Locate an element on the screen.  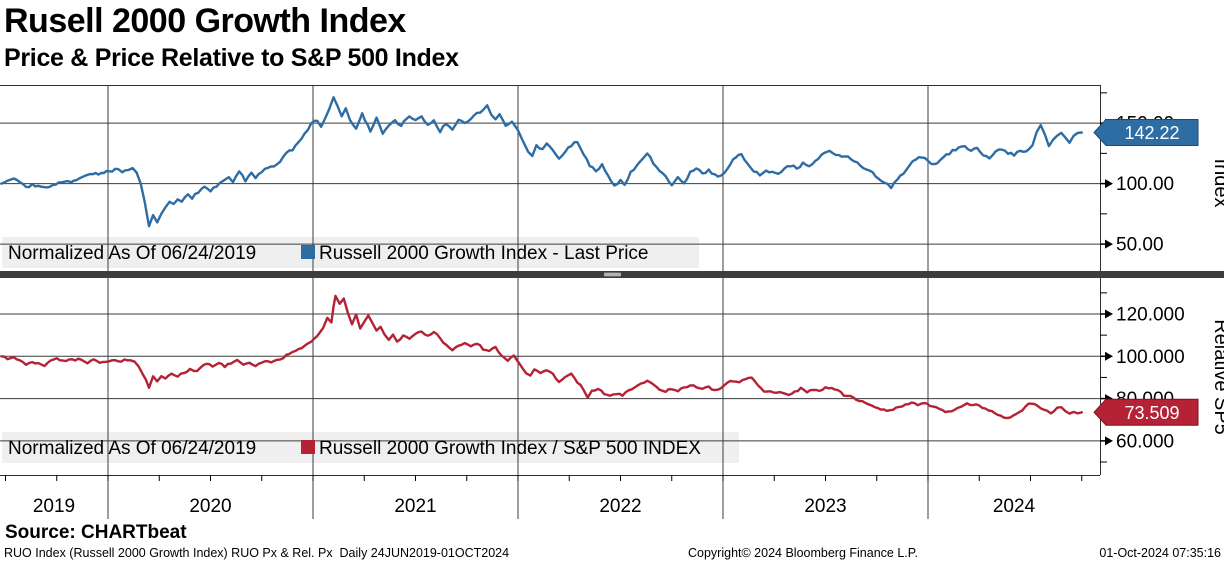
last-price-flag-relative: 73.509 is located at coordinates (1146, 412).